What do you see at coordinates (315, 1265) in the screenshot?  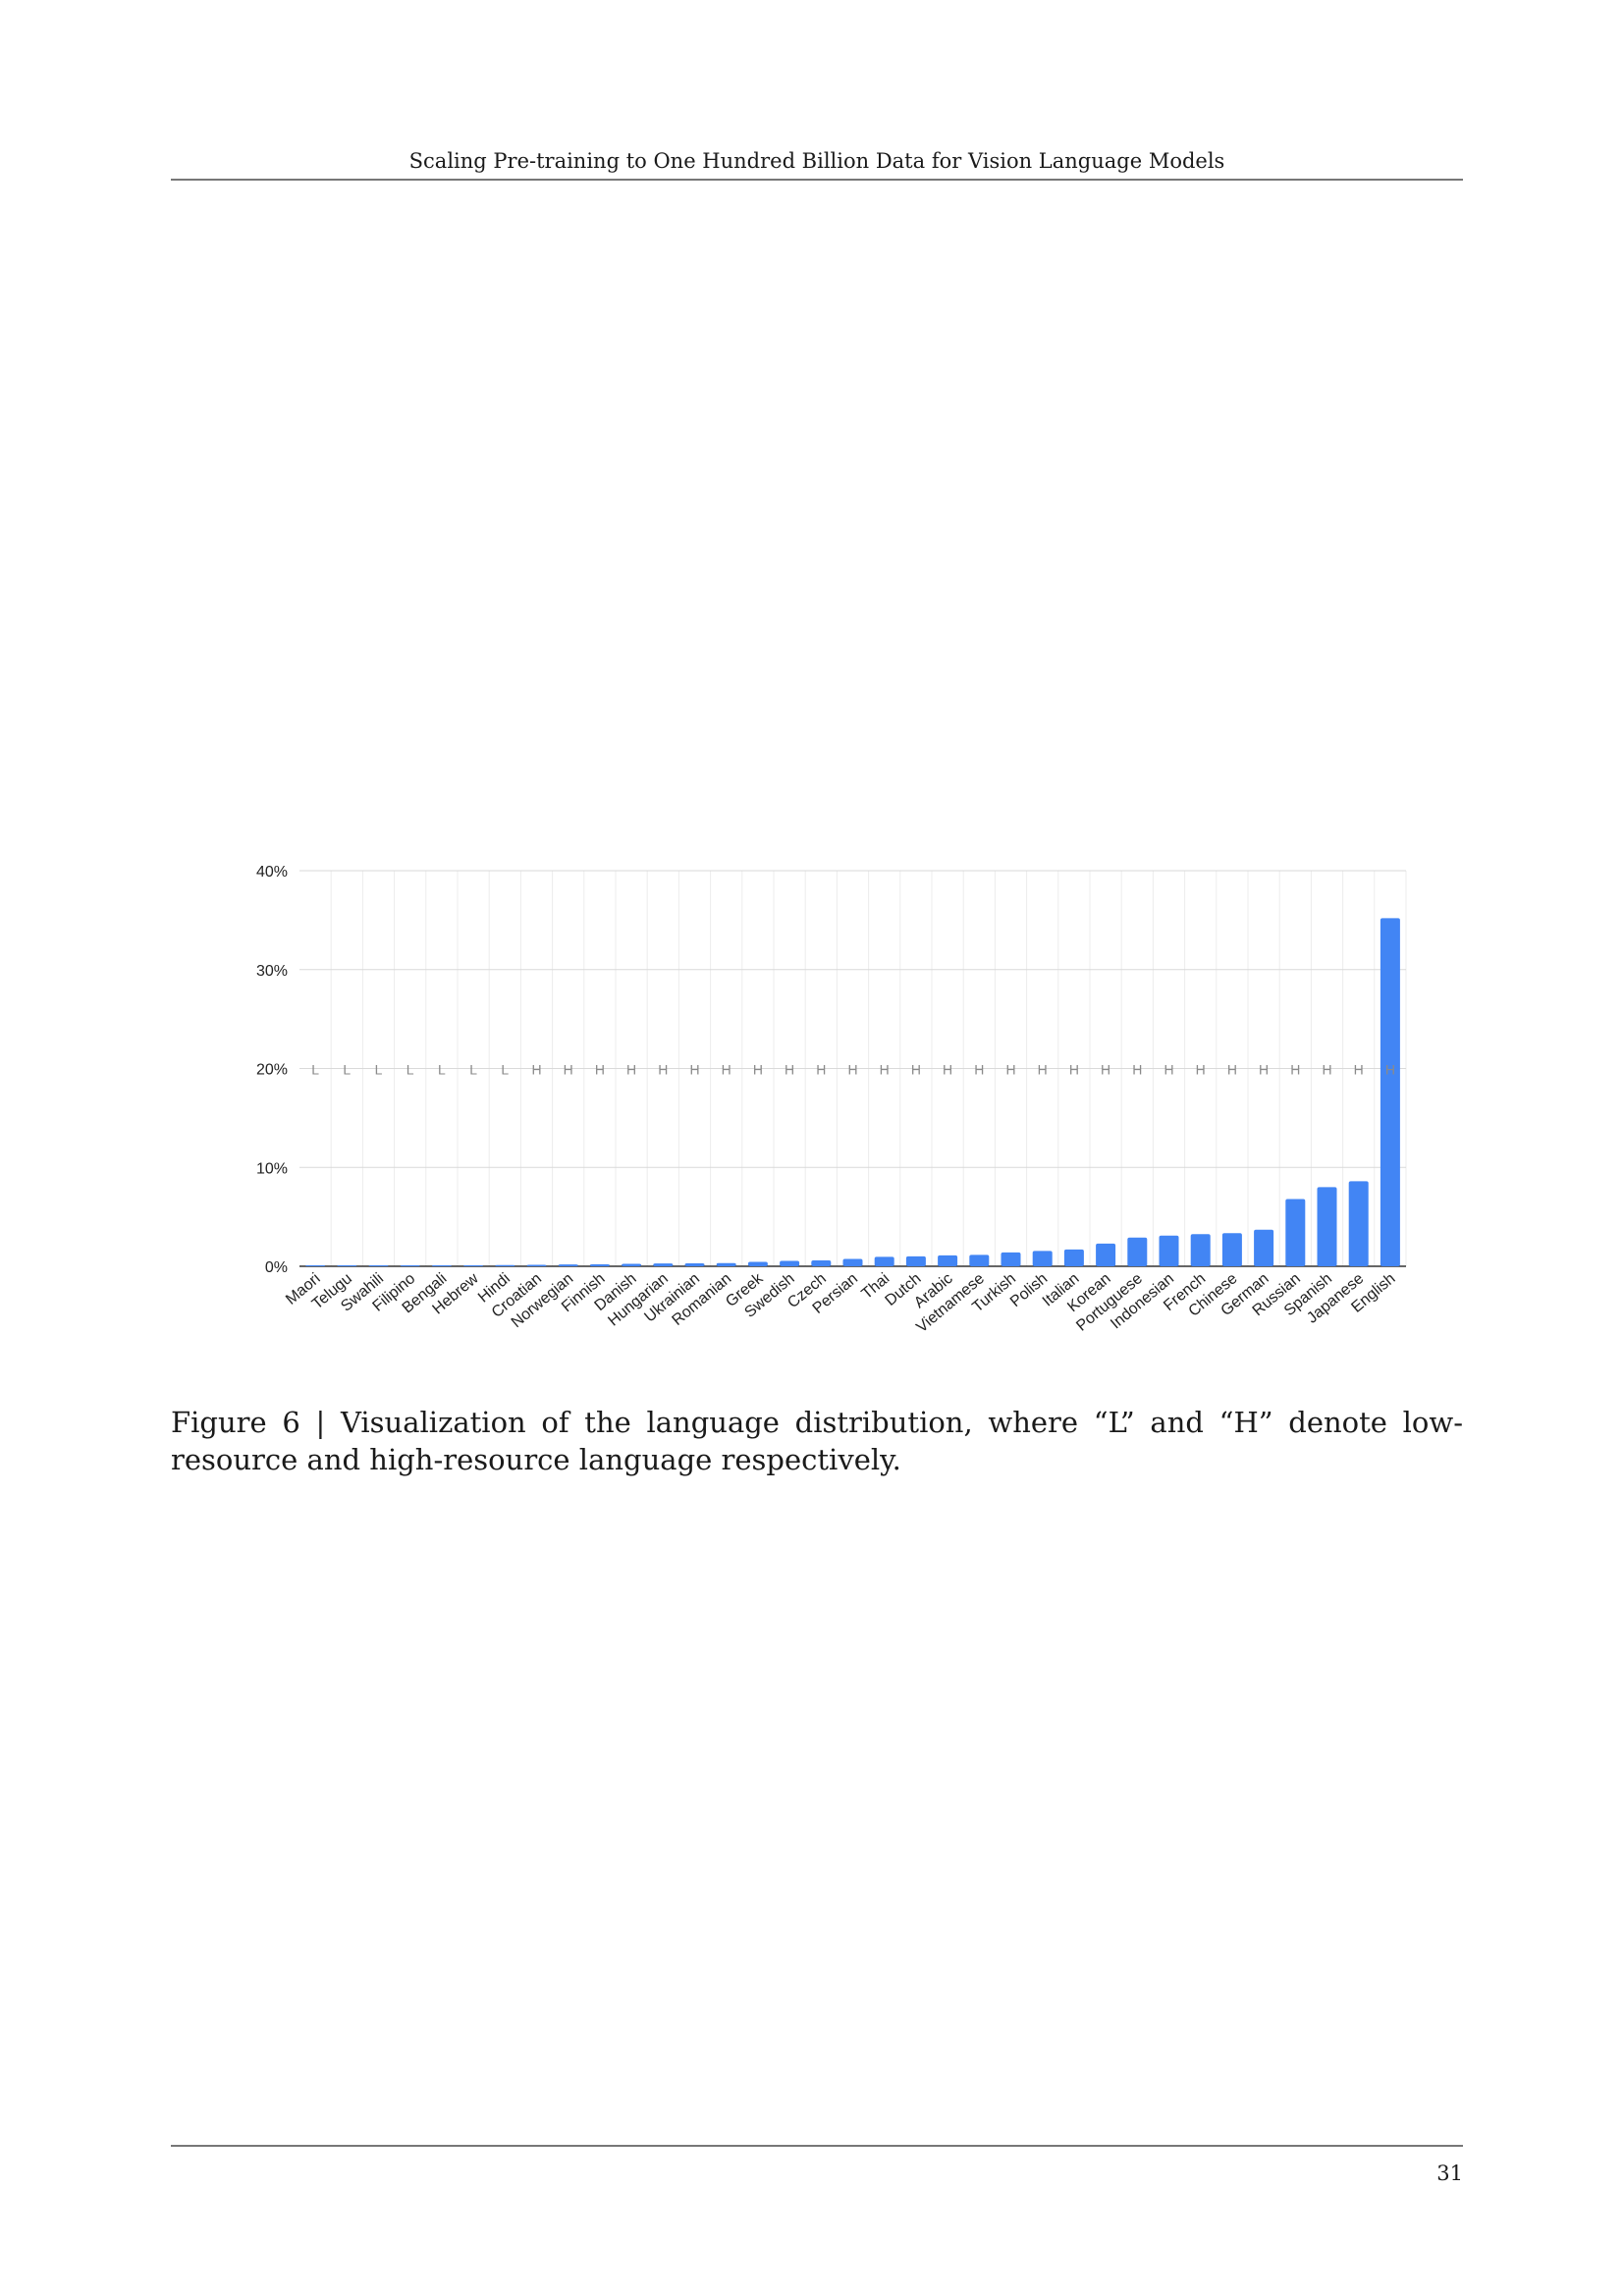 I see `bar-maori` at bounding box center [315, 1265].